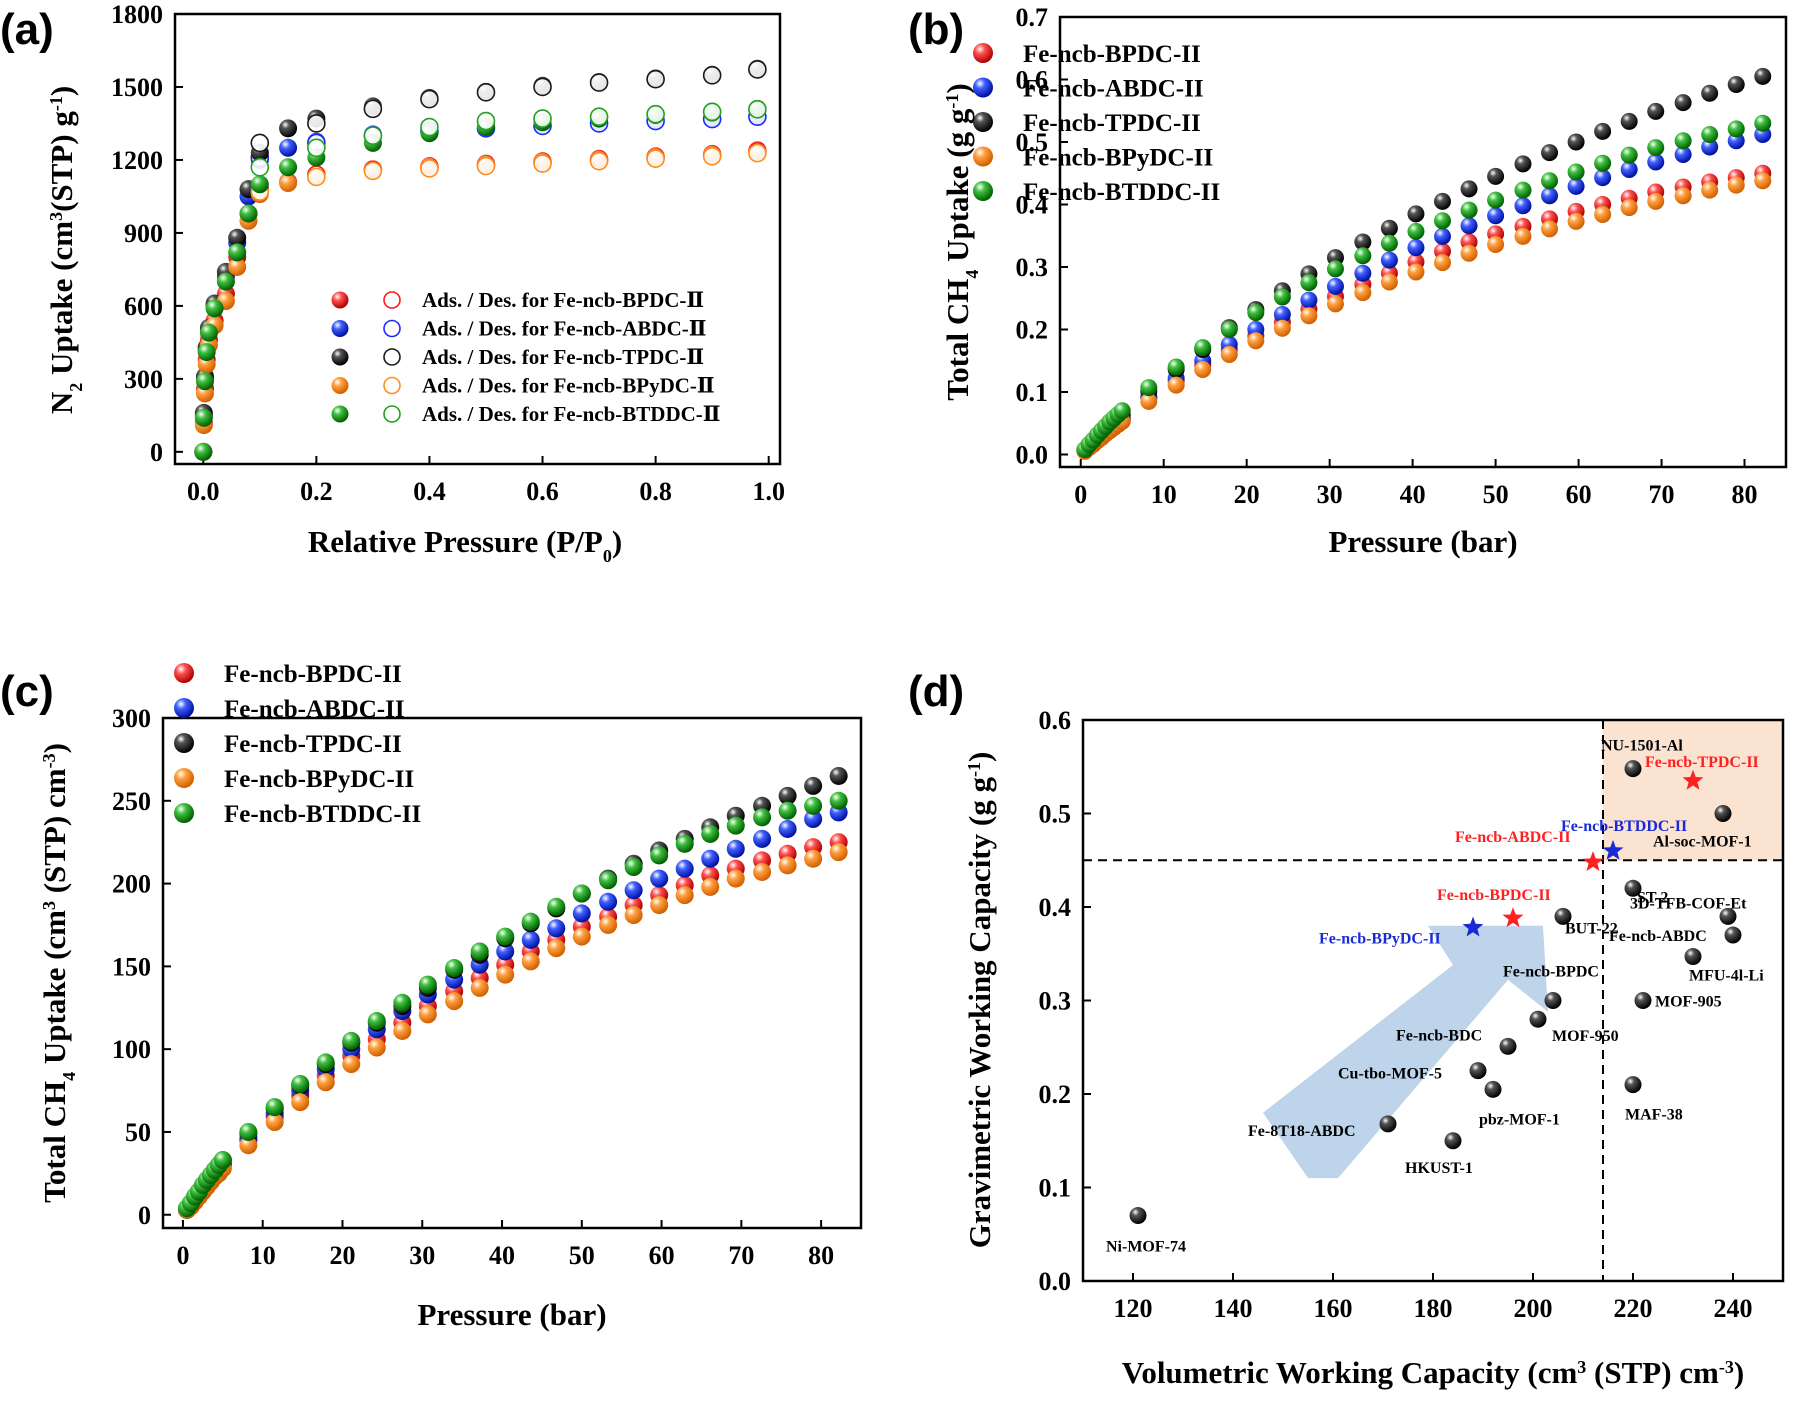 The width and height of the screenshot is (1806, 1403). Describe the element at coordinates (1662, 494) in the screenshot. I see `x-tick-label: 70` at that location.